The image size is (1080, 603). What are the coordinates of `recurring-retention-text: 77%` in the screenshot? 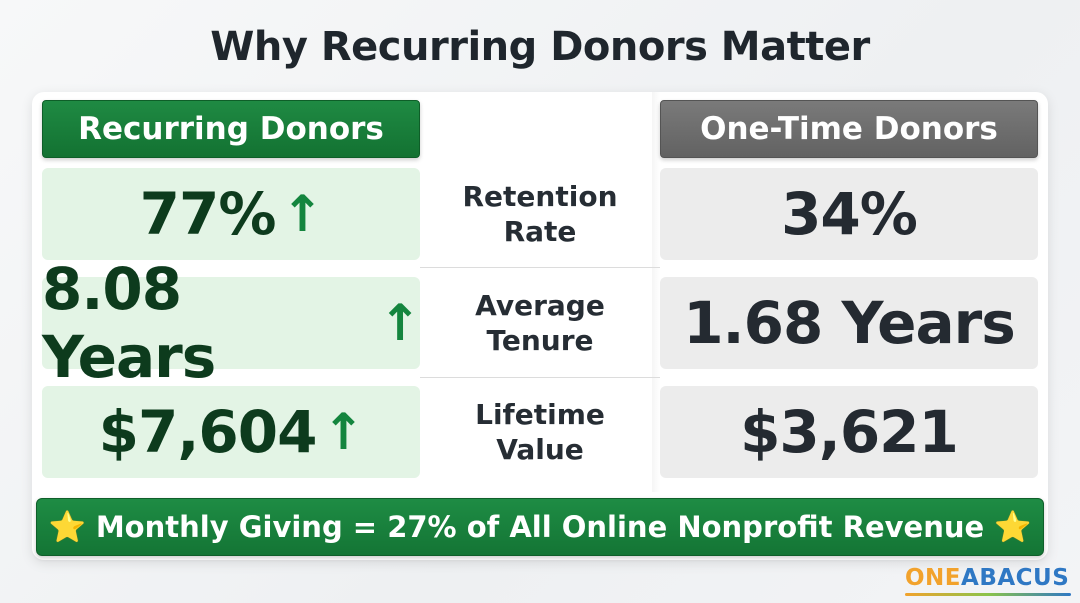 It's located at (208, 214).